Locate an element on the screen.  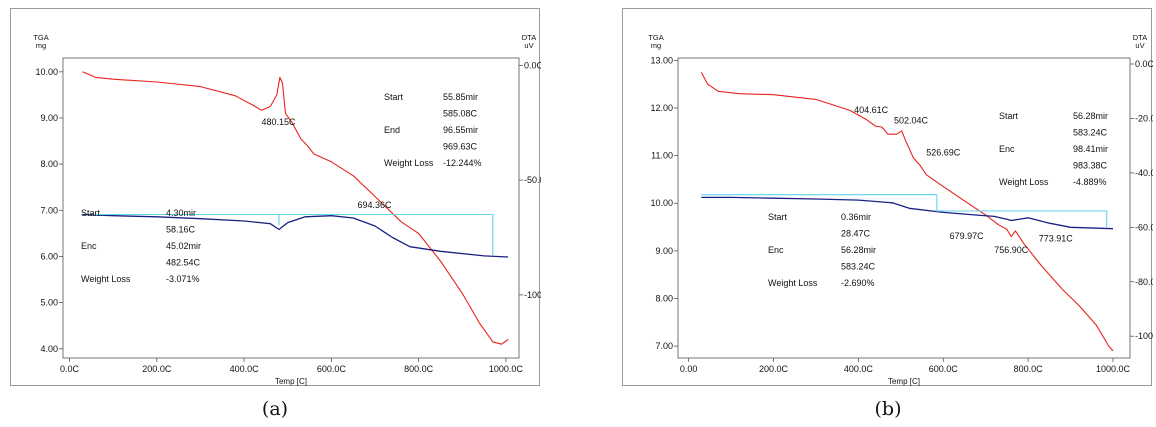
param-value: -3.071% is located at coordinates (183, 279).